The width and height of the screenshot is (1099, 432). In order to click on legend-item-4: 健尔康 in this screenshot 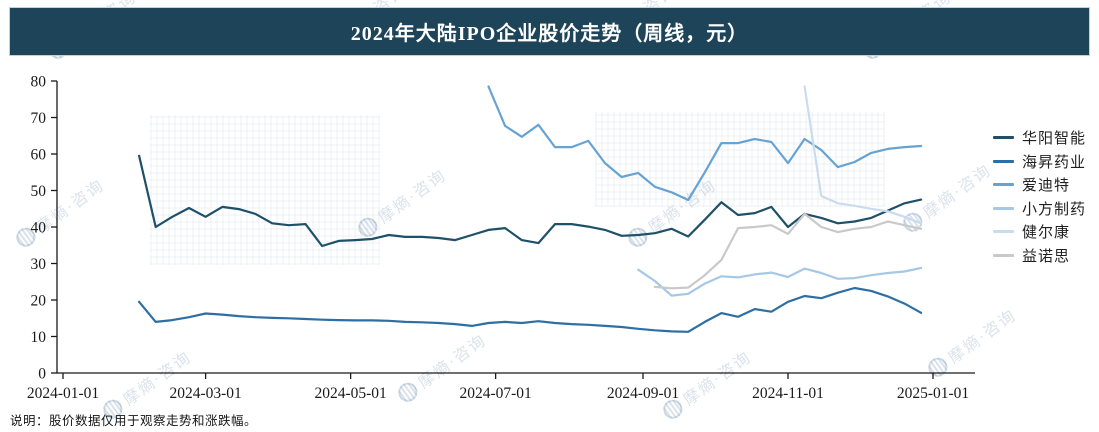, I will do `click(1039, 232)`.